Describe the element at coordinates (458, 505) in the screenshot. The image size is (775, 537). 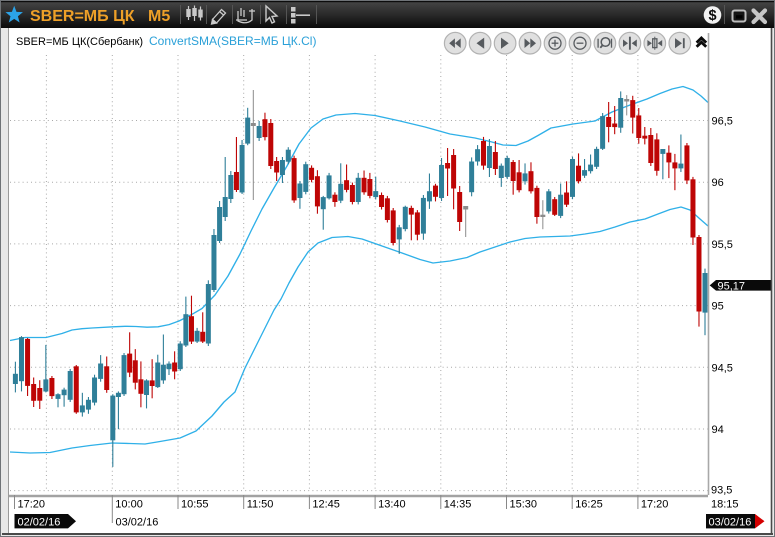
I see `svg-text: 14:35` at that location.